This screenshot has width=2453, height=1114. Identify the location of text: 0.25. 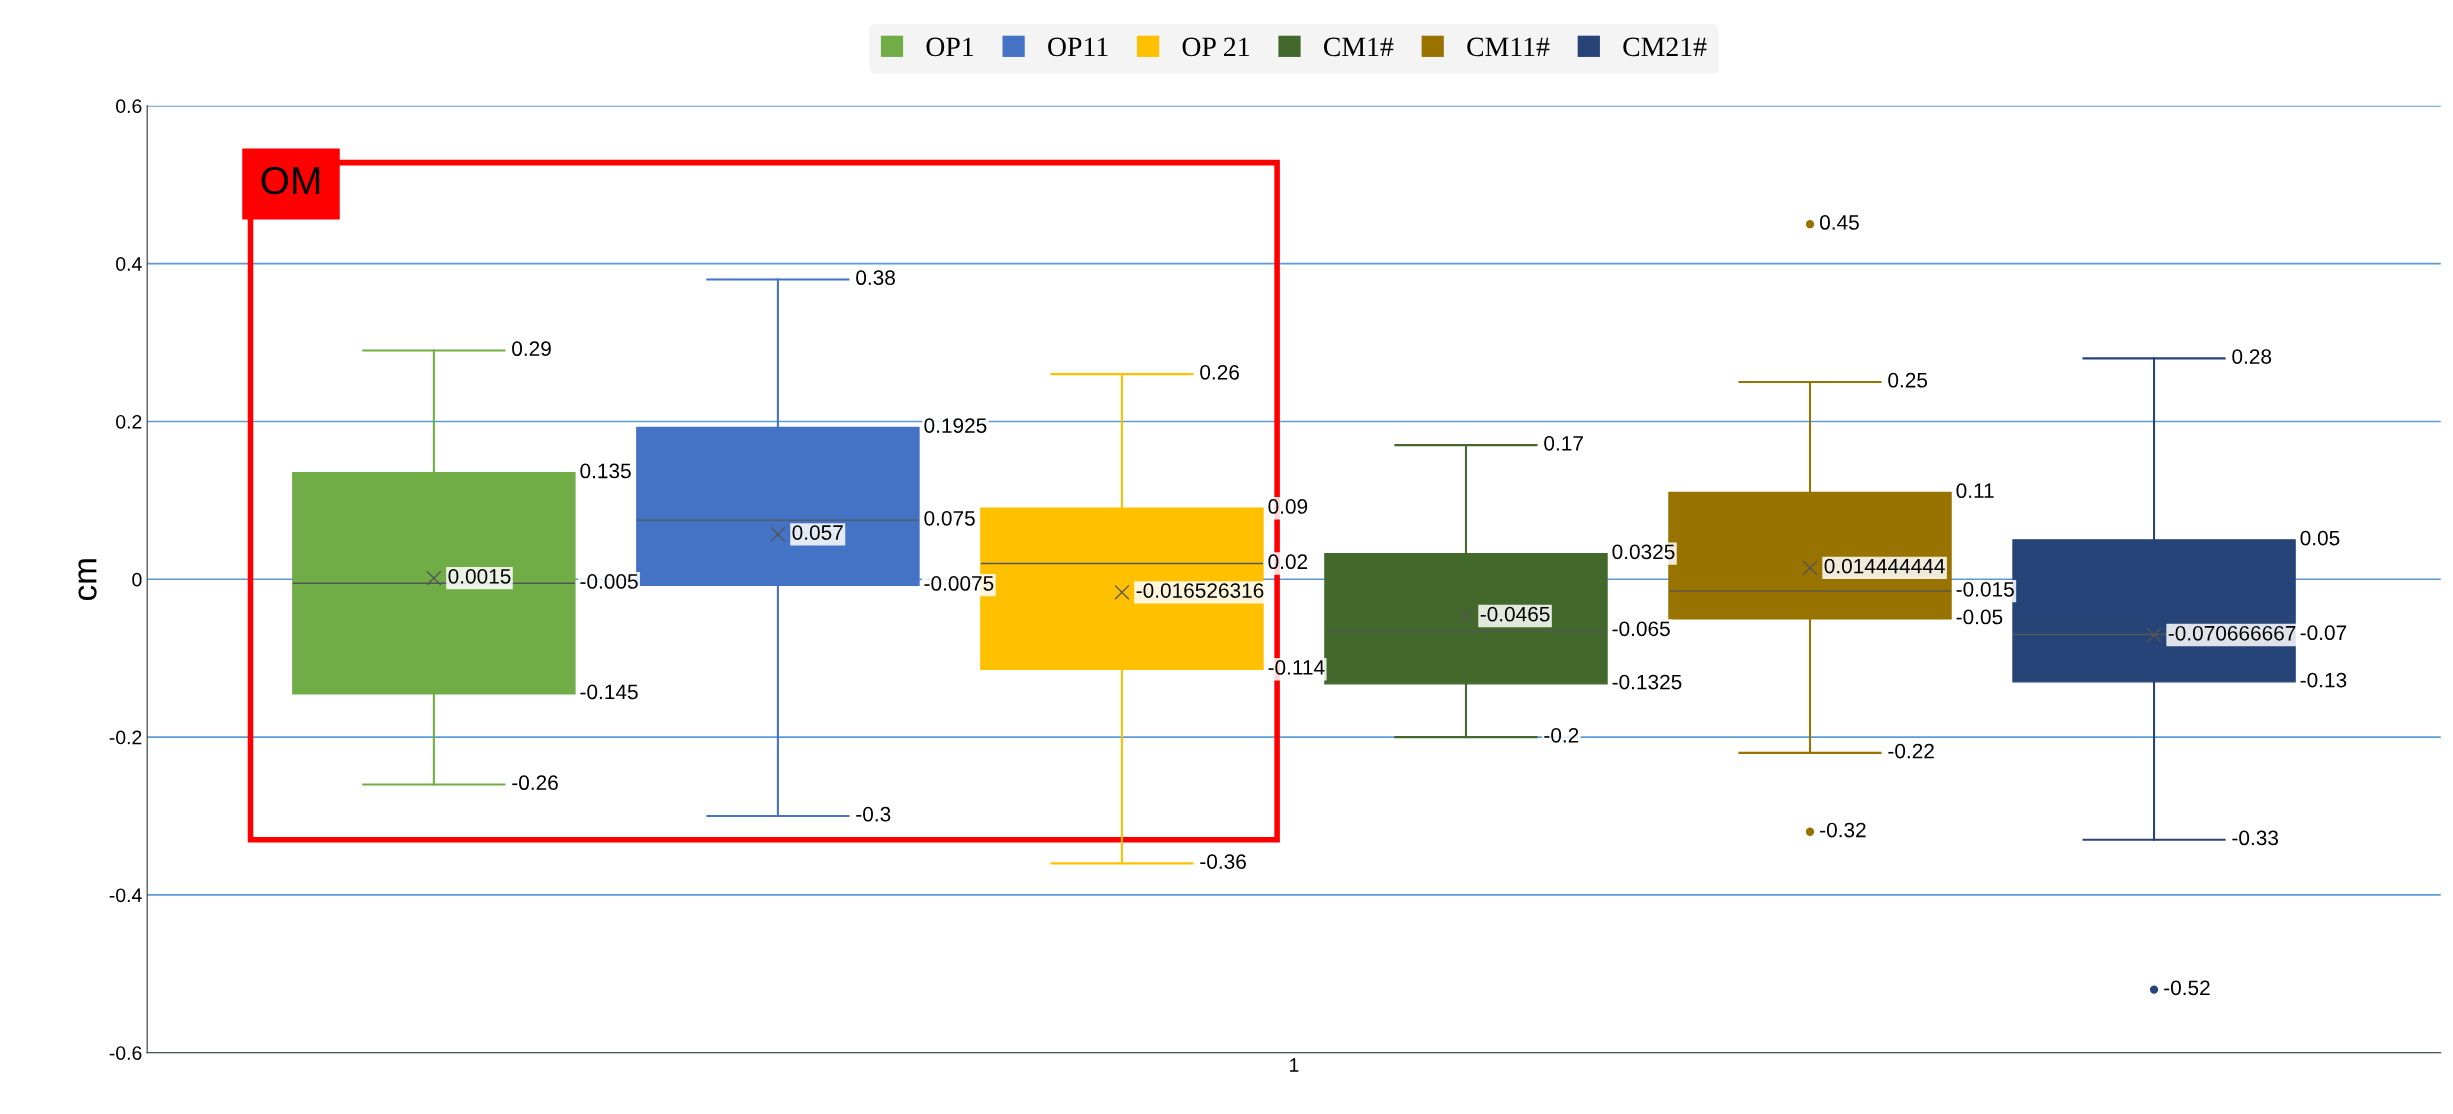
(1908, 380).